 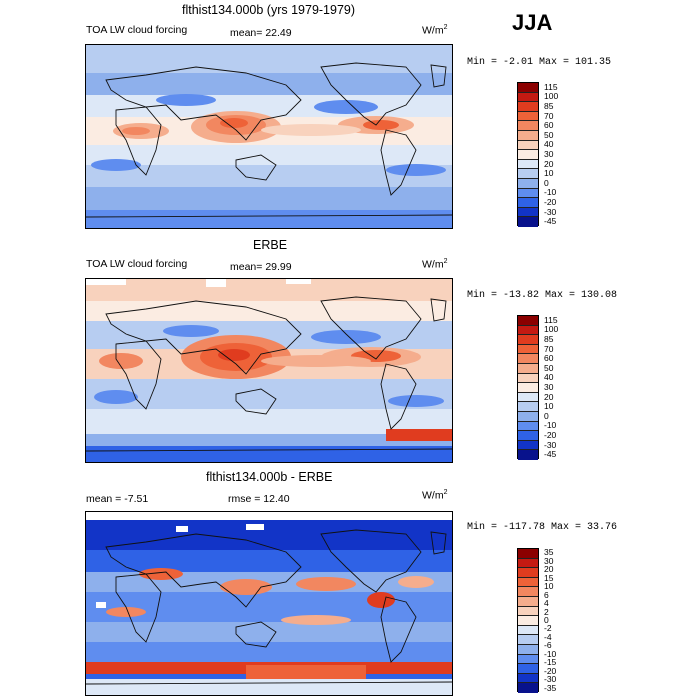 What do you see at coordinates (549, 552) in the screenshot?
I see `colorbar-tick-label: 35` at bounding box center [549, 552].